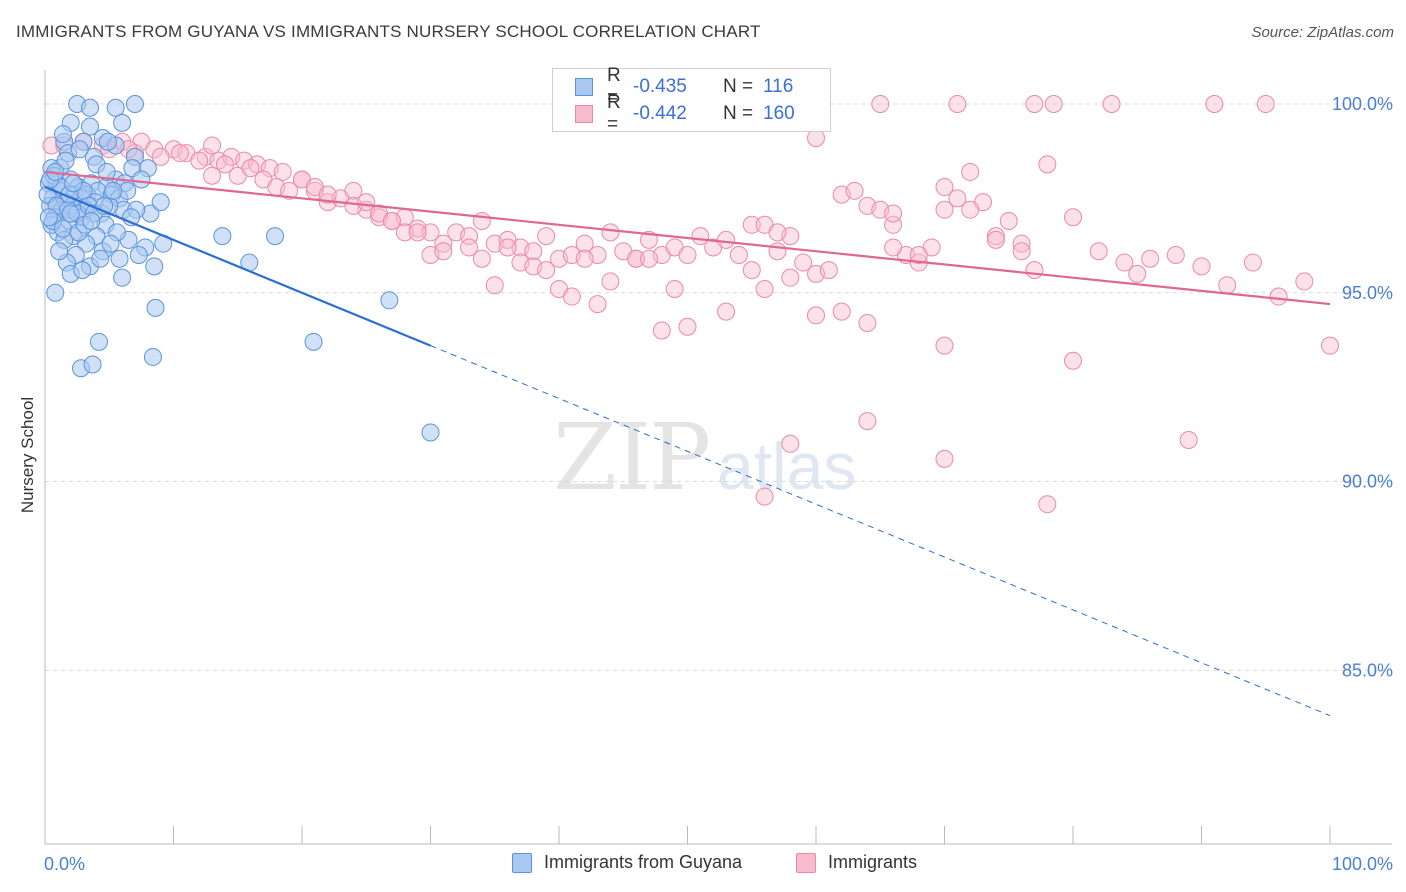  Describe the element at coordinates (1322, 32) in the screenshot. I see `source-label: Source: ZipAtlas.com` at that location.